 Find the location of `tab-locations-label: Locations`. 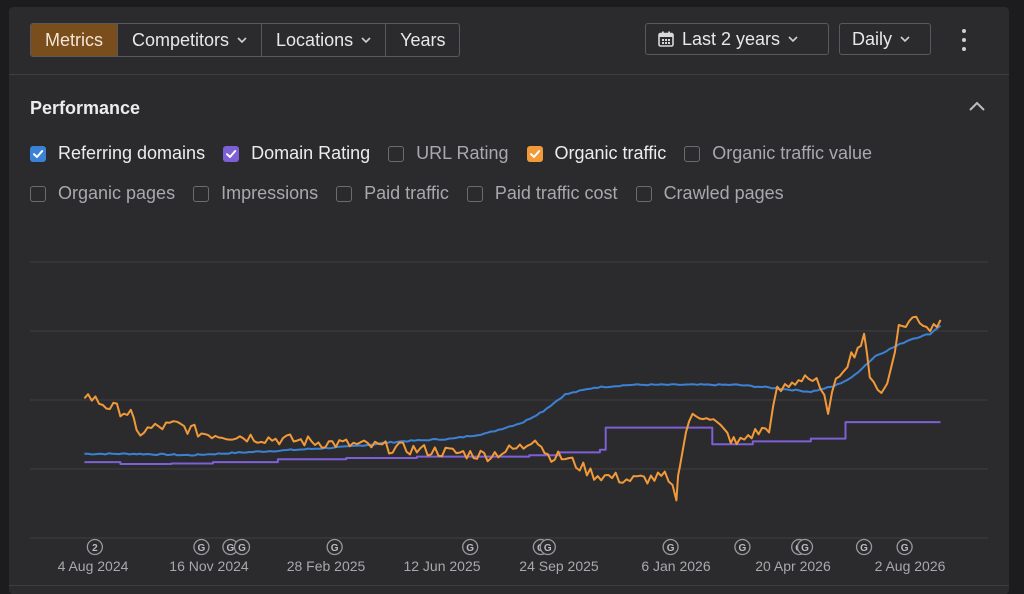

tab-locations-label: Locations is located at coordinates (315, 40).